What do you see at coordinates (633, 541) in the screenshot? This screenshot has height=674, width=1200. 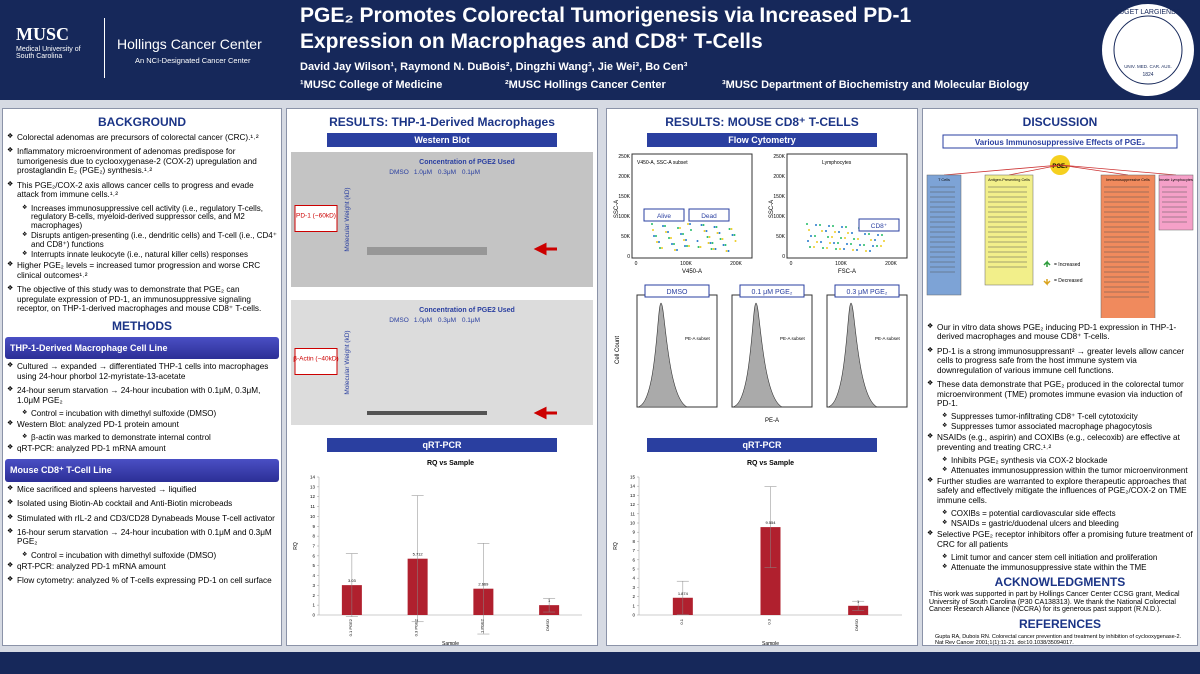 I see `y-tick-label: 8` at bounding box center [633, 541].